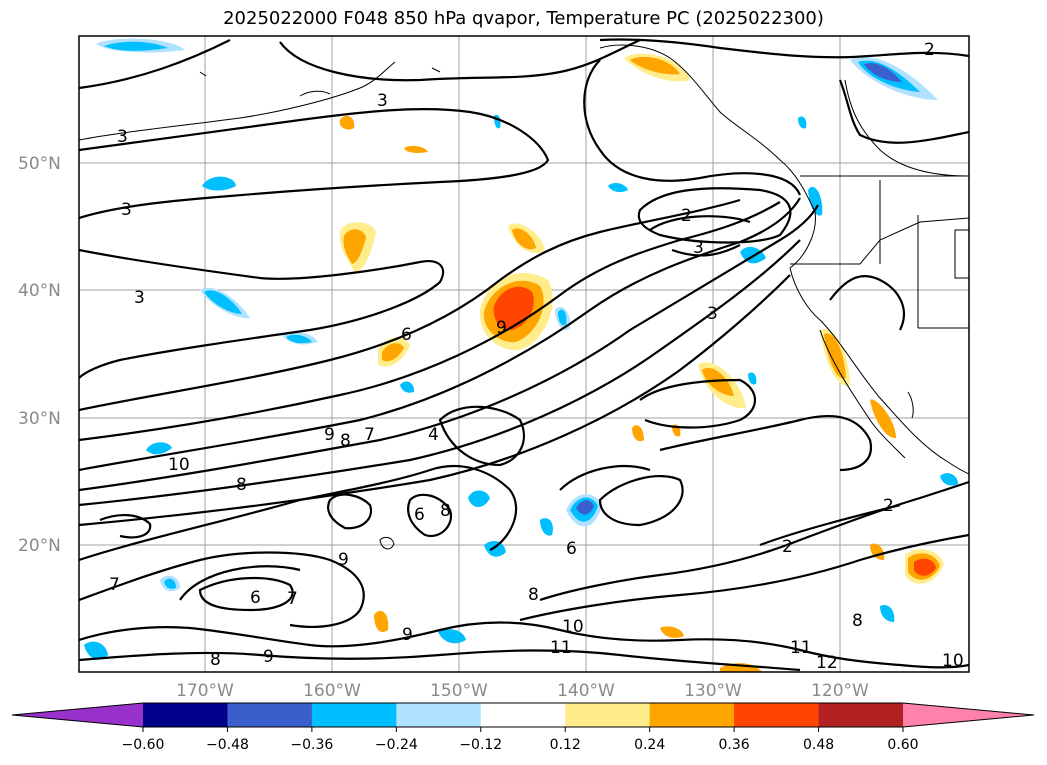  What do you see at coordinates (39, 164) in the screenshot?
I see `lat-label: 50°N` at bounding box center [39, 164].